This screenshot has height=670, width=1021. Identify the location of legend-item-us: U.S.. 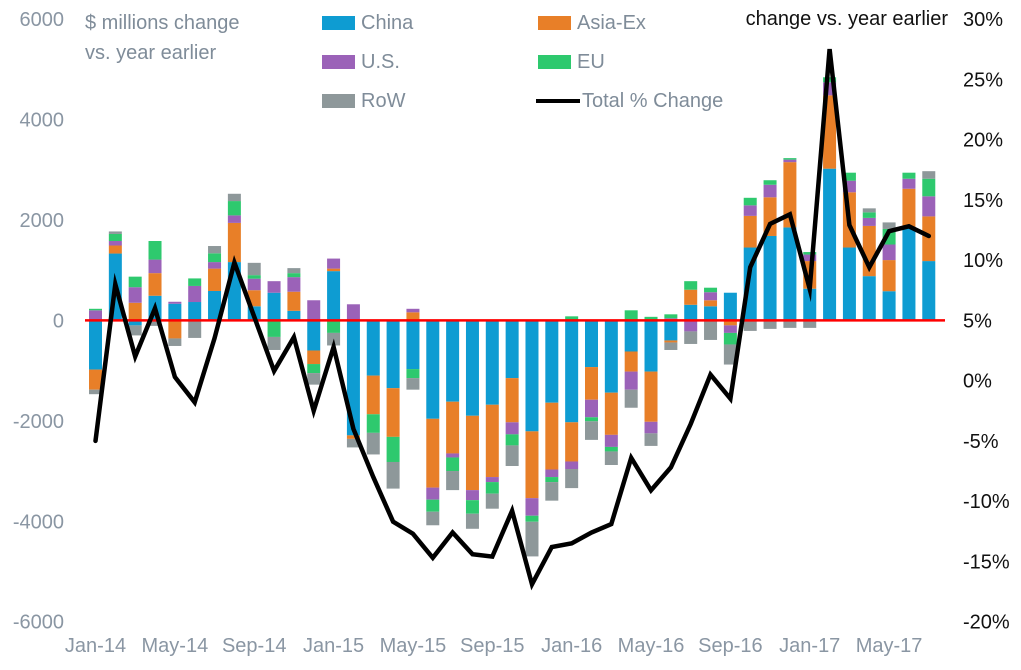
(361, 61).